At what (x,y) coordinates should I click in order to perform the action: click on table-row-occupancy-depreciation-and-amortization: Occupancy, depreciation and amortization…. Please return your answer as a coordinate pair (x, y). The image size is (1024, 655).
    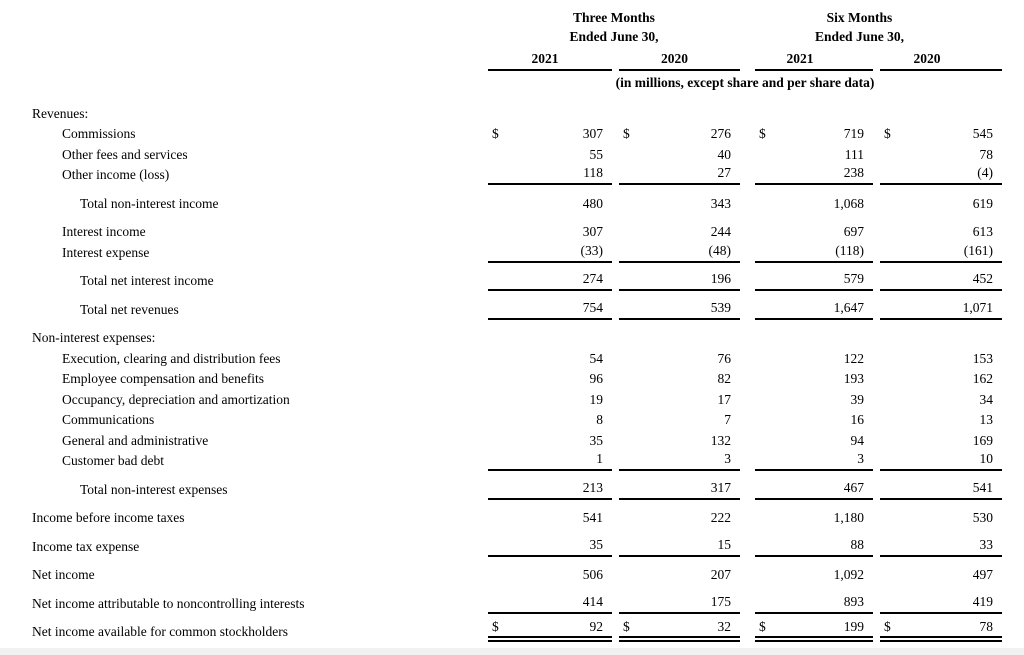
    Looking at the image, I should click on (512, 399).